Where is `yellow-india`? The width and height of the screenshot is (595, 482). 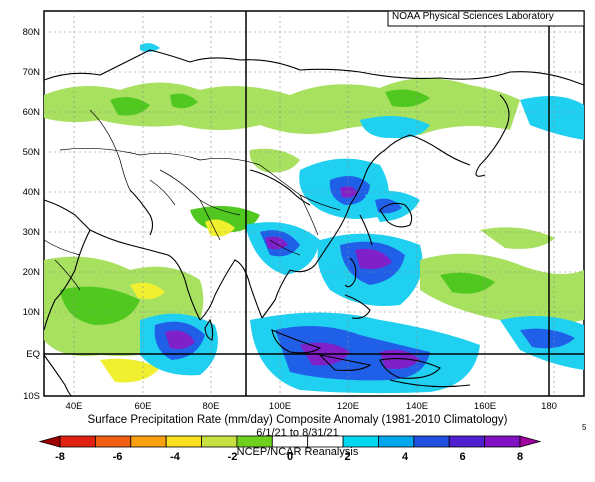 yellow-india is located at coordinates (220, 228).